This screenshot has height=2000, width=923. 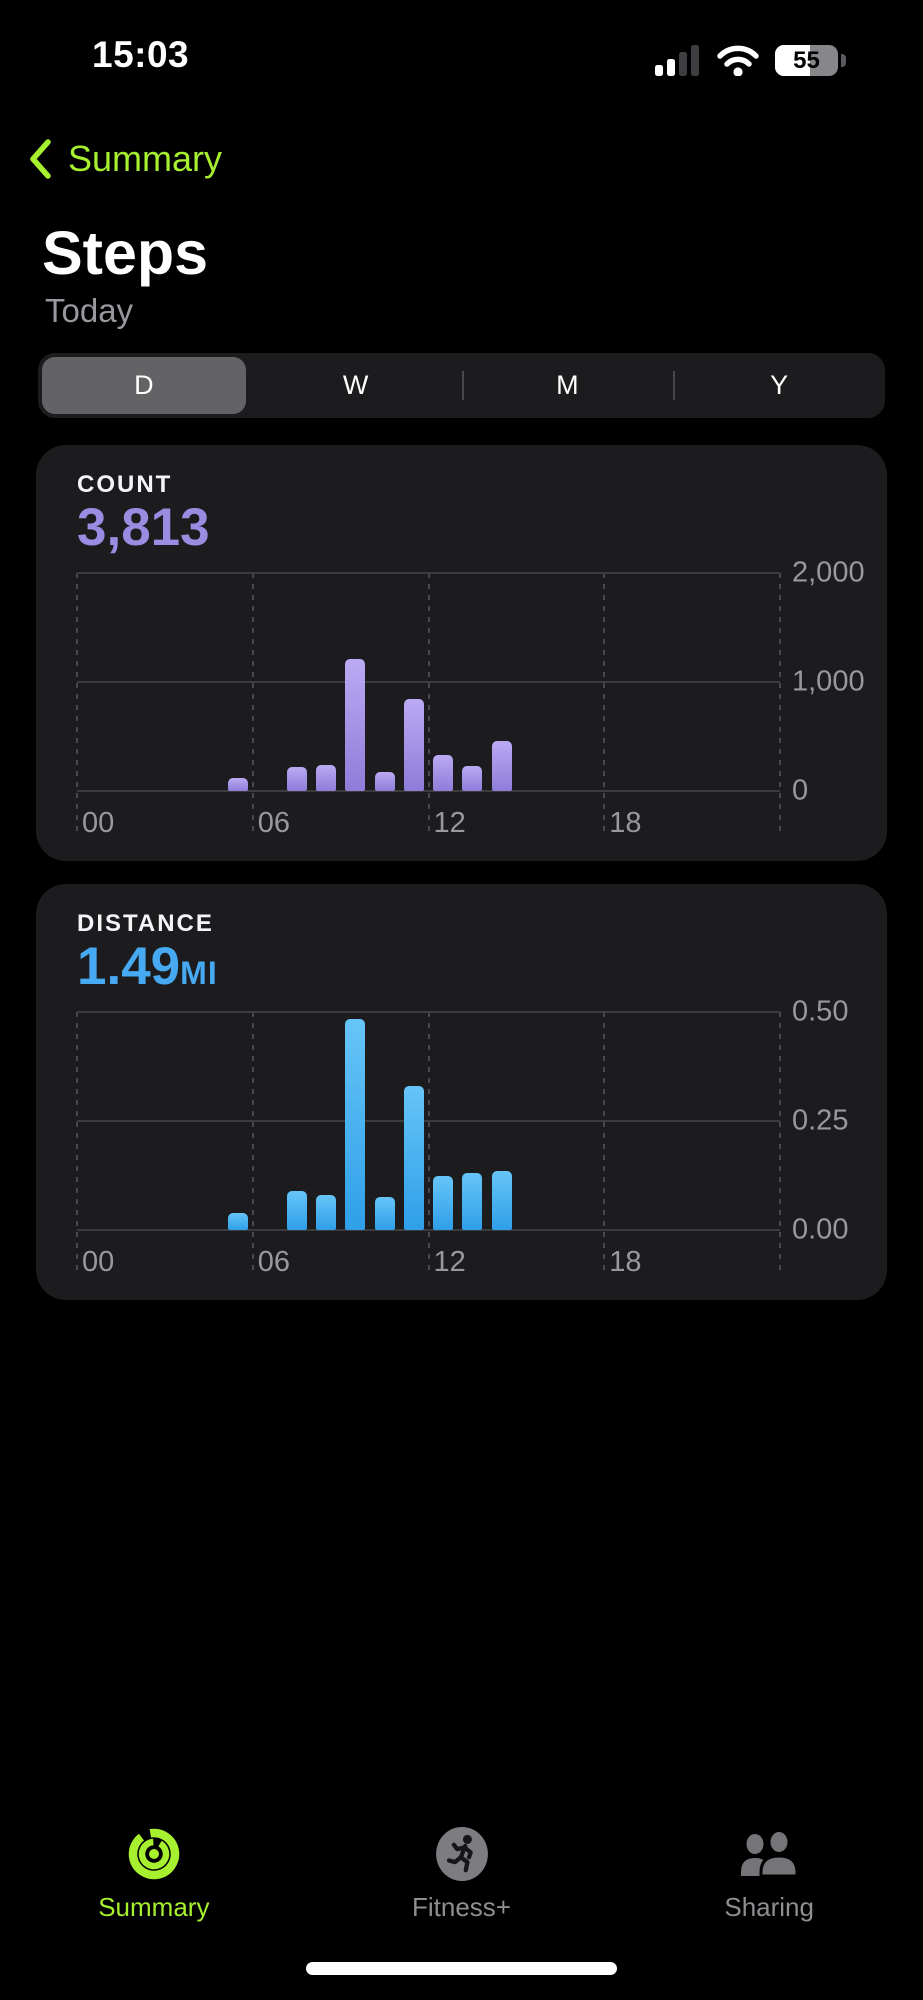 I want to click on y-axis-tick-label: 0.25, so click(x=820, y=1120).